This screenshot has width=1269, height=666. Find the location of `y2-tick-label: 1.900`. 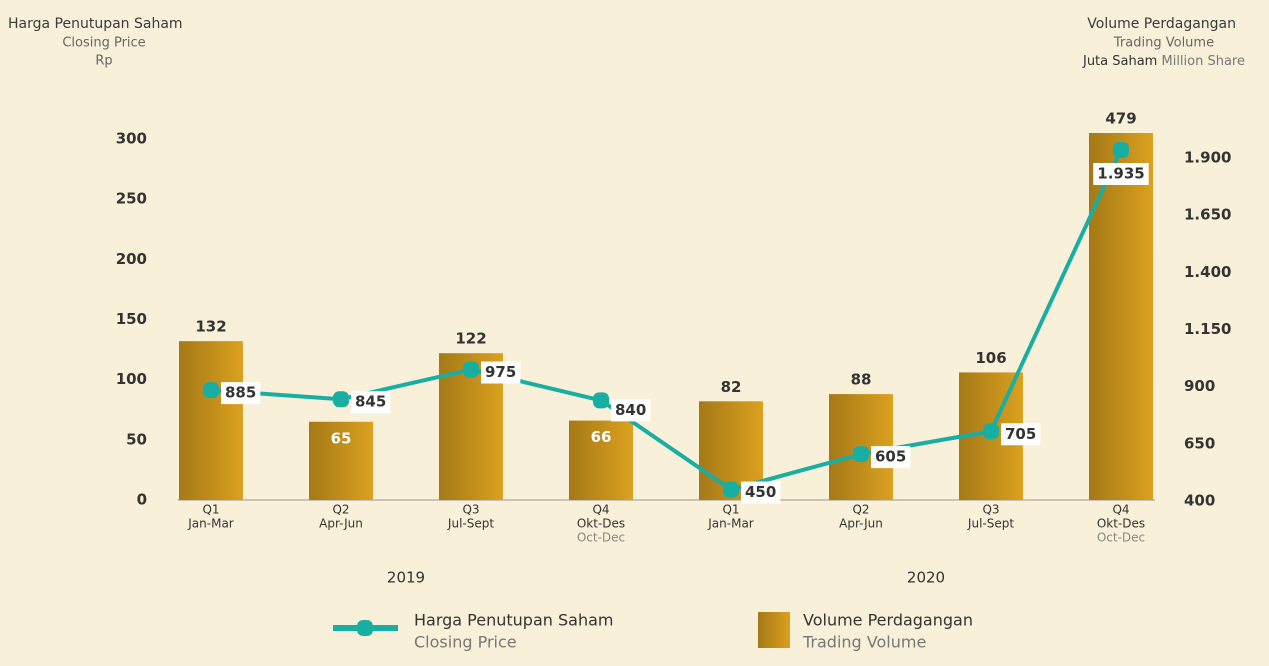

y2-tick-label: 1.900 is located at coordinates (1207, 158).